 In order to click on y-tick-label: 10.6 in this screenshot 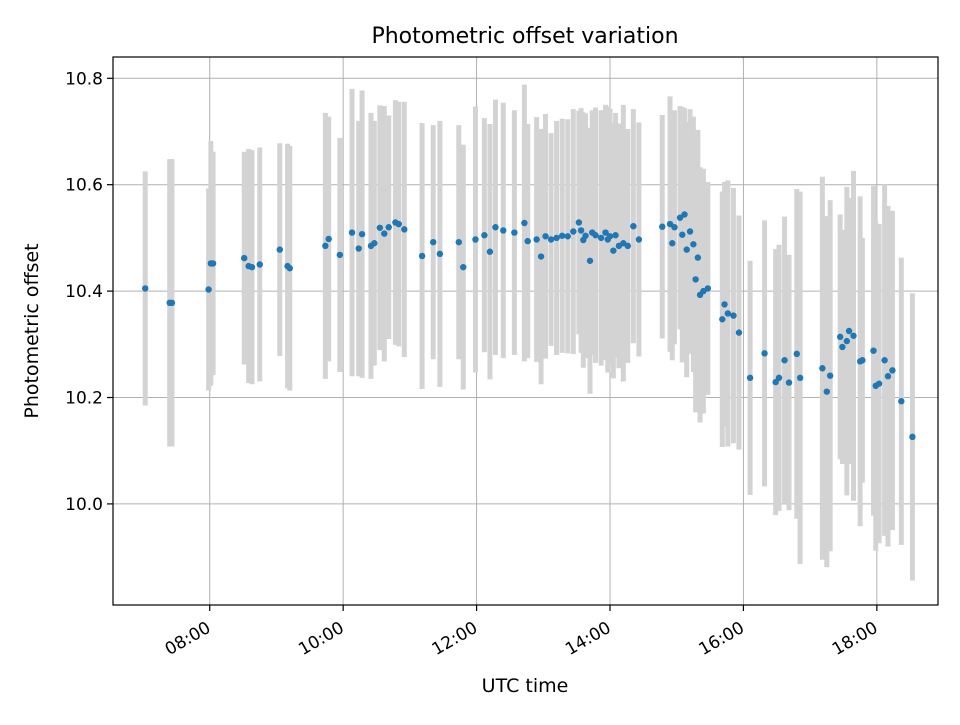, I will do `click(84, 186)`.